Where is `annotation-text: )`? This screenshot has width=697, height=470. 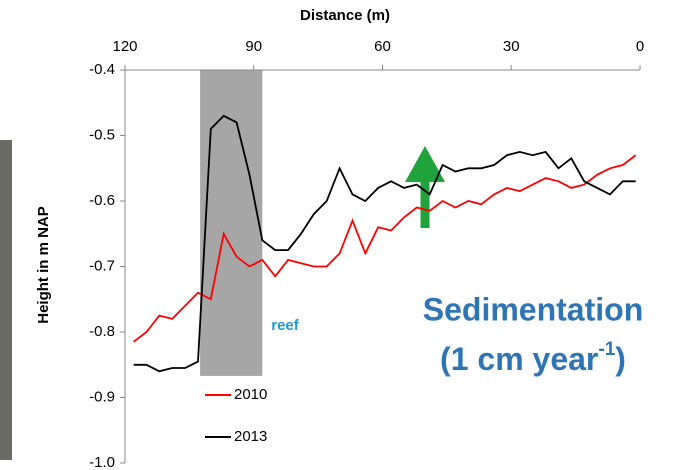 annotation-text: ) is located at coordinates (620, 359).